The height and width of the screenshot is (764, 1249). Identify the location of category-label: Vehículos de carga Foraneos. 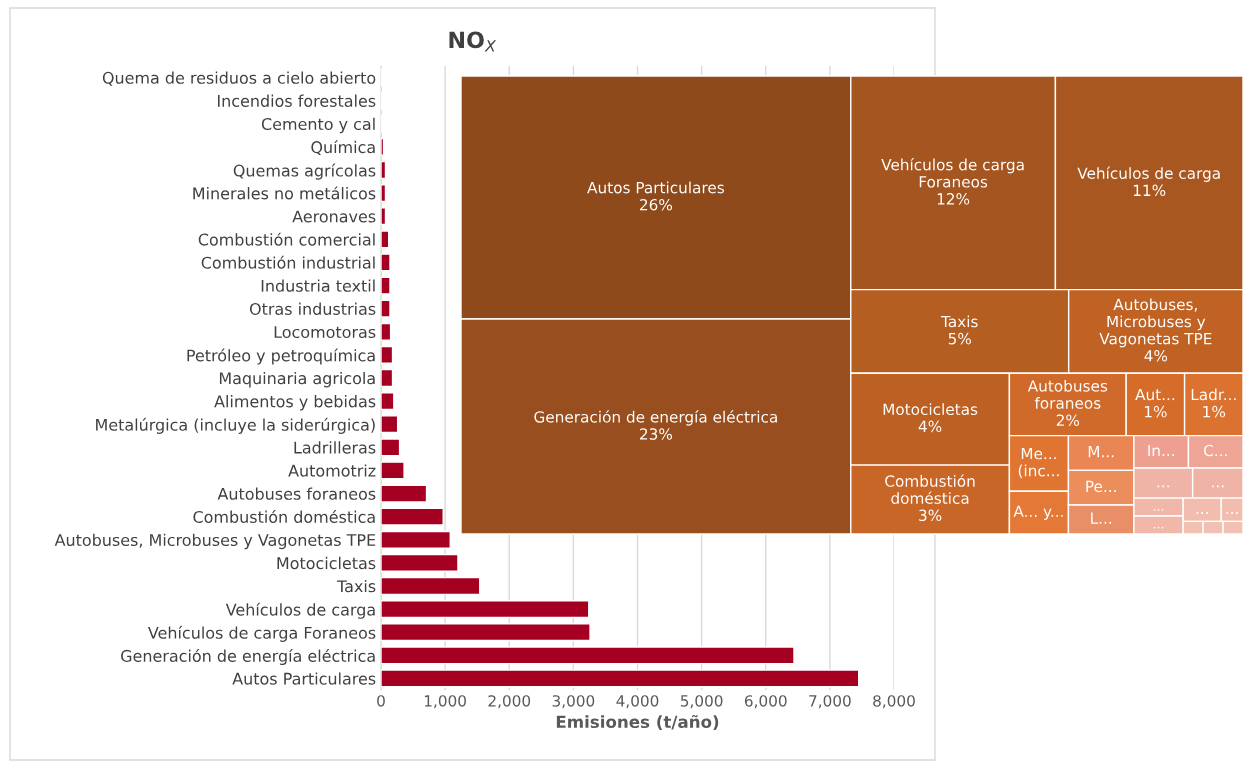
(952, 173).